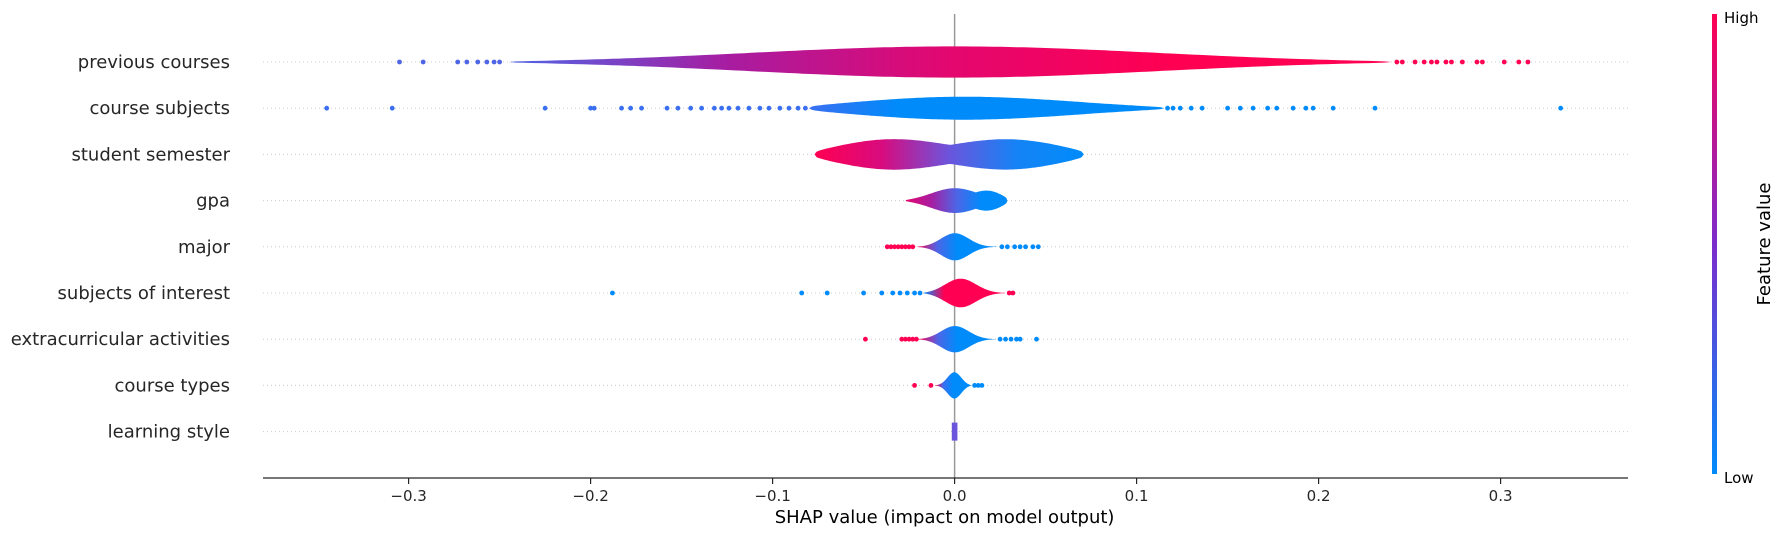 The width and height of the screenshot is (1785, 536). What do you see at coordinates (956, 200) in the screenshot?
I see `violin-gpa` at bounding box center [956, 200].